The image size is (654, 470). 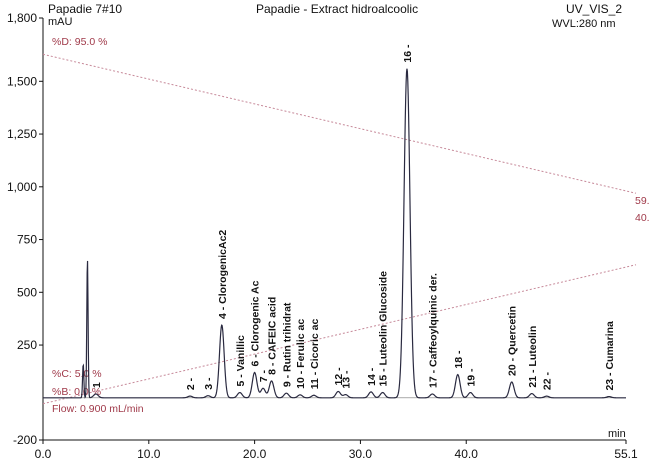 I want to click on y-tick-label-5: 500, so click(x=27, y=292).